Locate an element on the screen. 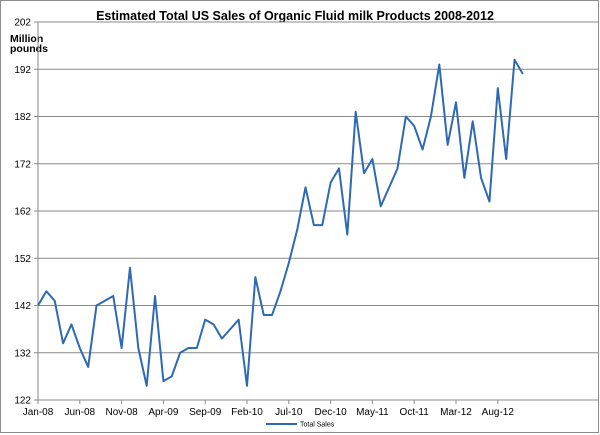 Image resolution: width=600 pixels, height=435 pixels. legend: Total Sales is located at coordinates (300, 425).